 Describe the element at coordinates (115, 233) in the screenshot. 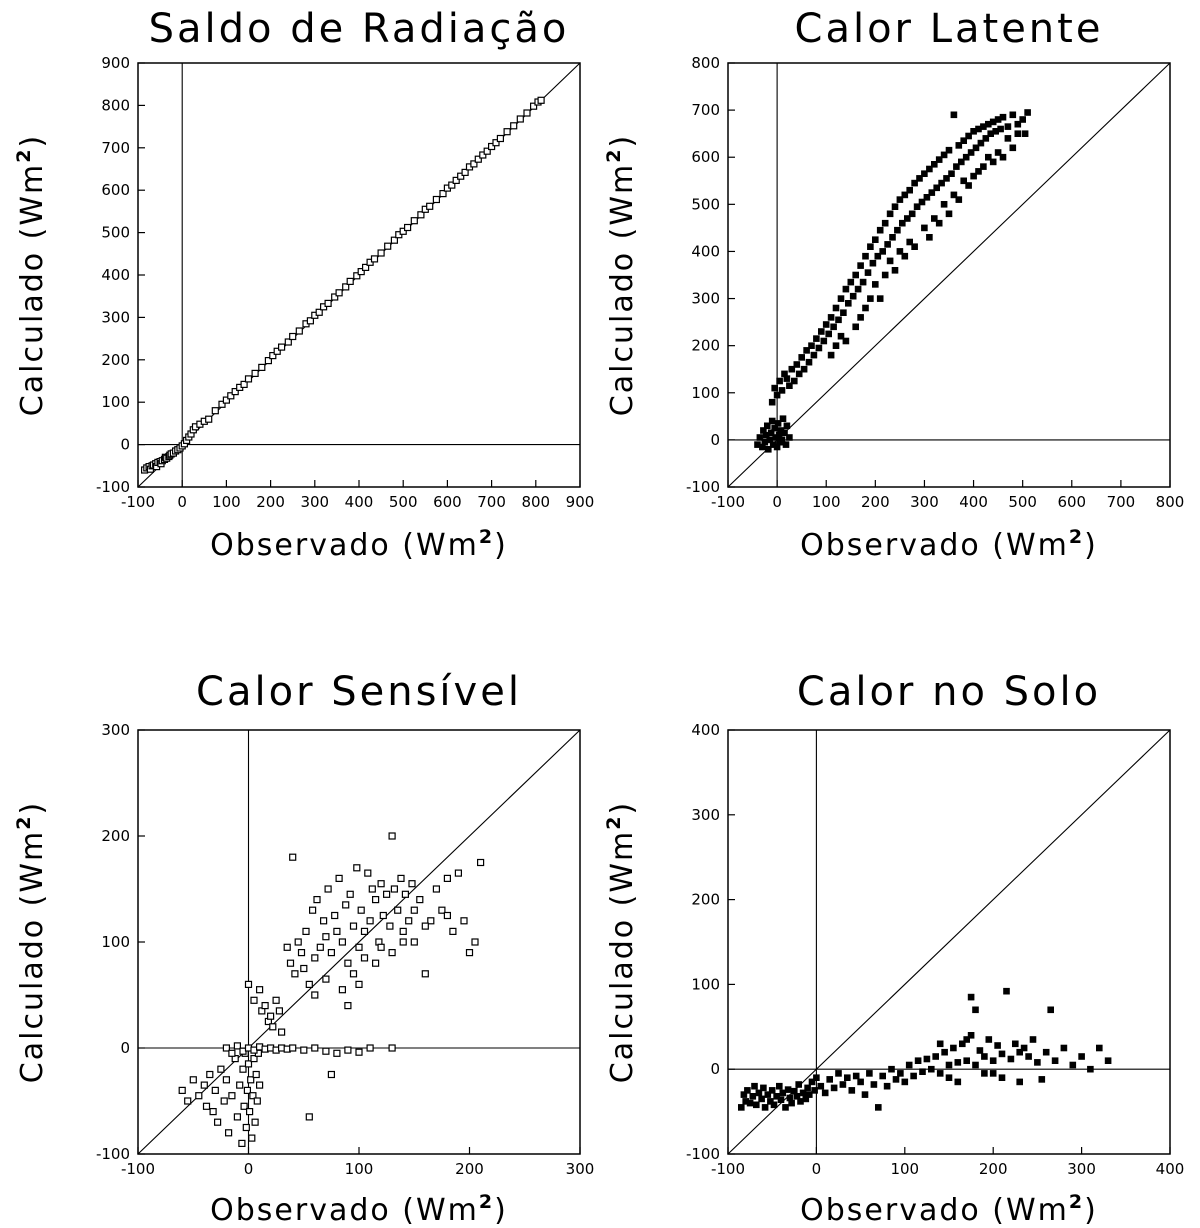

I see `y-tick-label: 500` at that location.